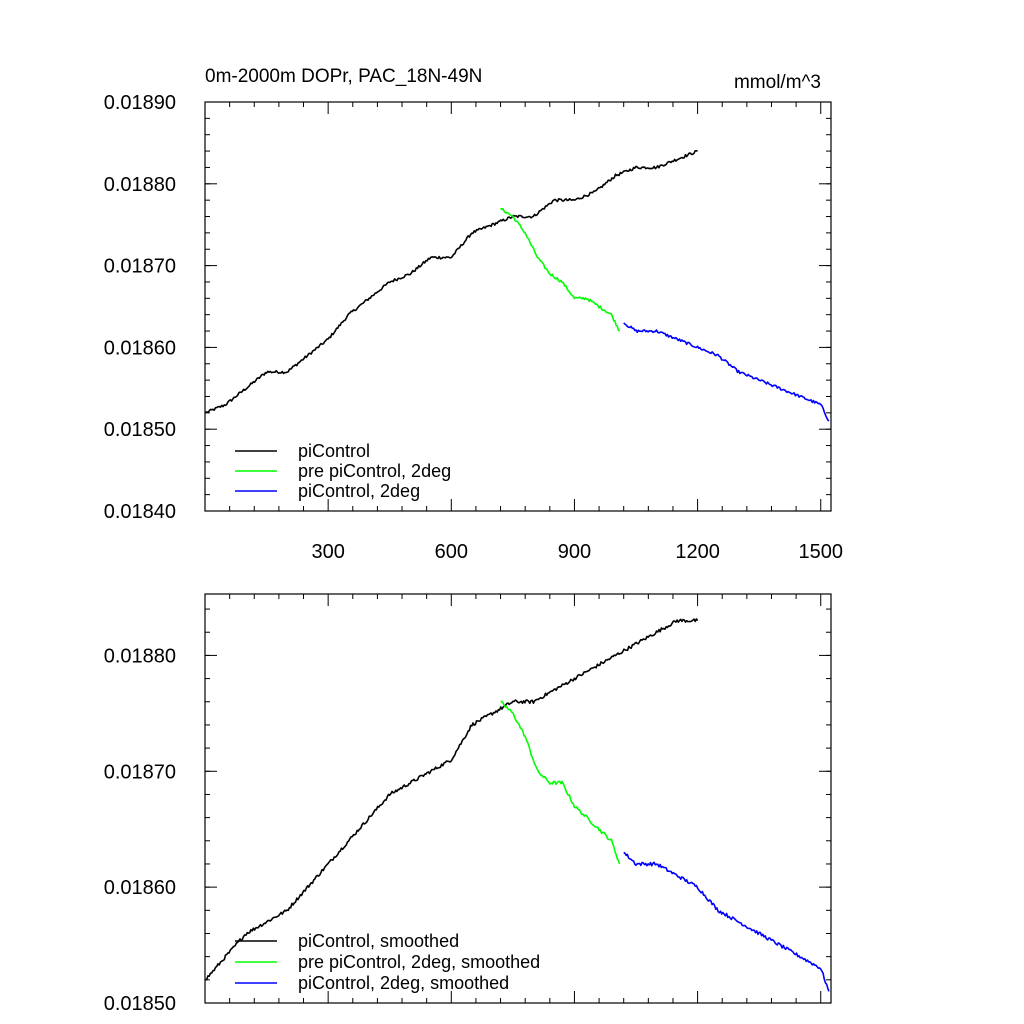 The width and height of the screenshot is (1024, 1024). What do you see at coordinates (451, 552) in the screenshot?
I see `x-tick-label: 600` at bounding box center [451, 552].